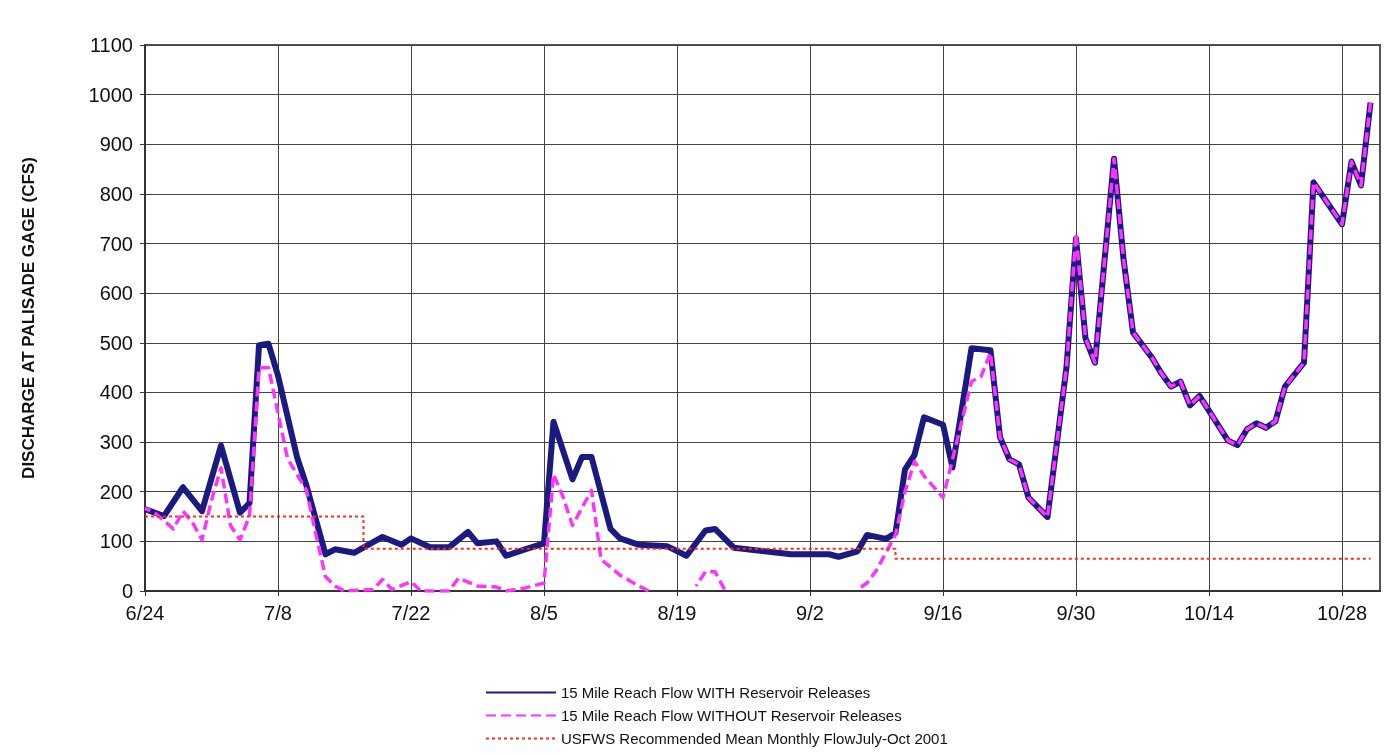  What do you see at coordinates (544, 613) in the screenshot?
I see `x-tick-label: 8/5` at bounding box center [544, 613].